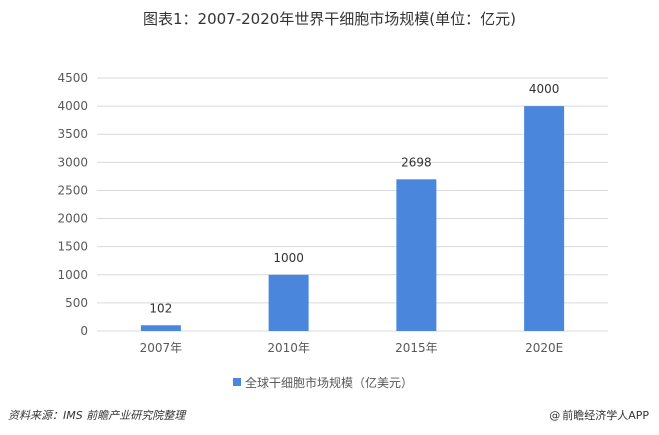  What do you see at coordinates (555, 415) in the screenshot?
I see `at-icon: @` at bounding box center [555, 415].